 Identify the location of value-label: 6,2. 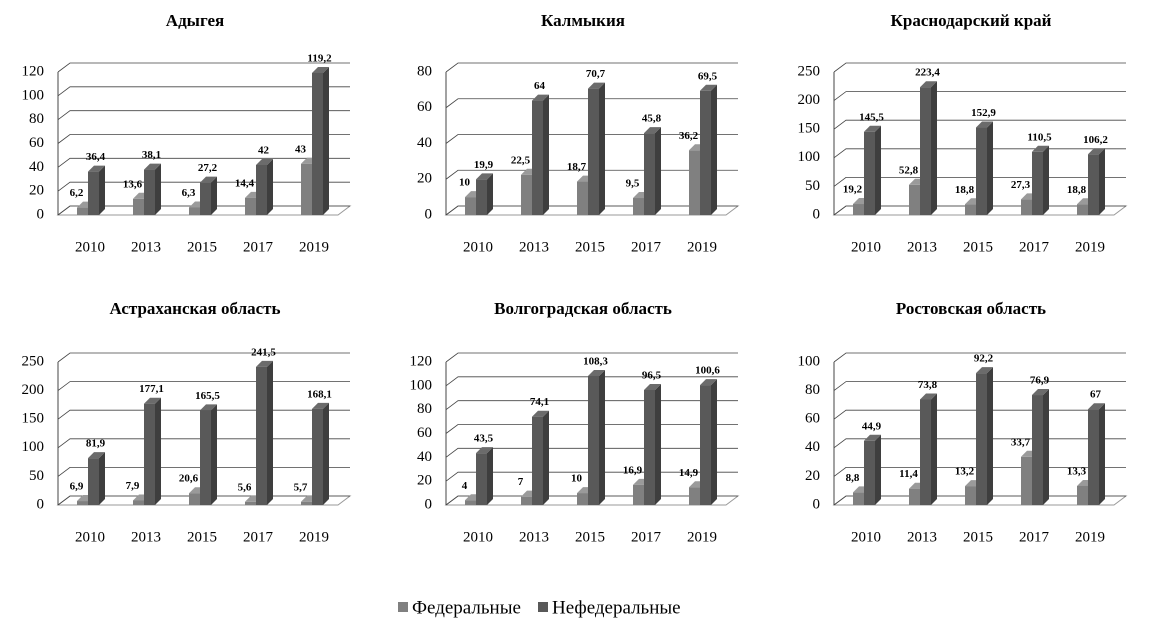
(77, 193).